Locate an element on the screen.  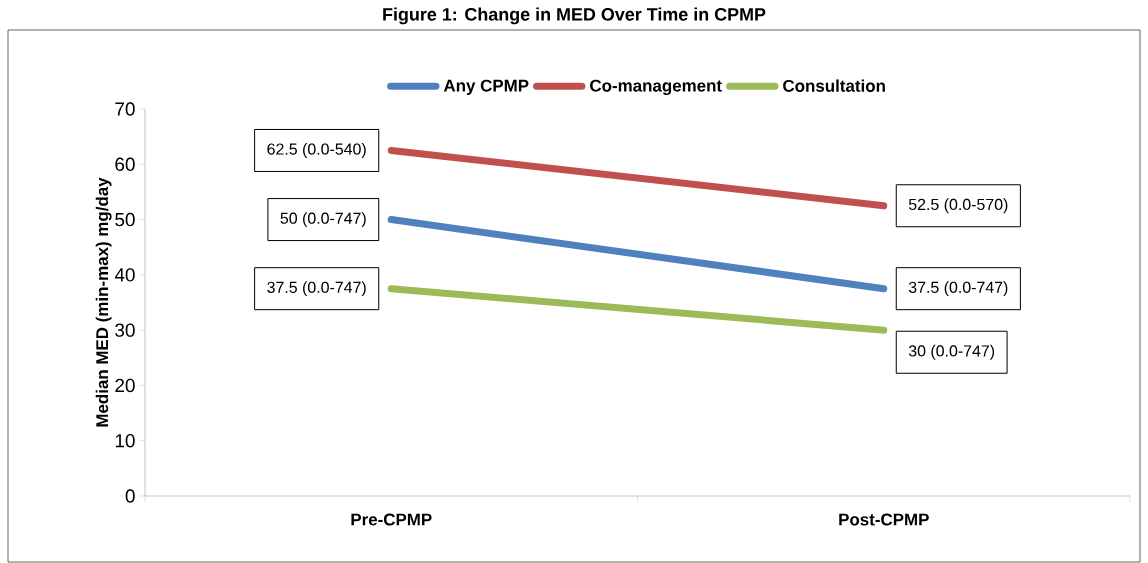
y-tick-label: 0 is located at coordinates (130, 496).